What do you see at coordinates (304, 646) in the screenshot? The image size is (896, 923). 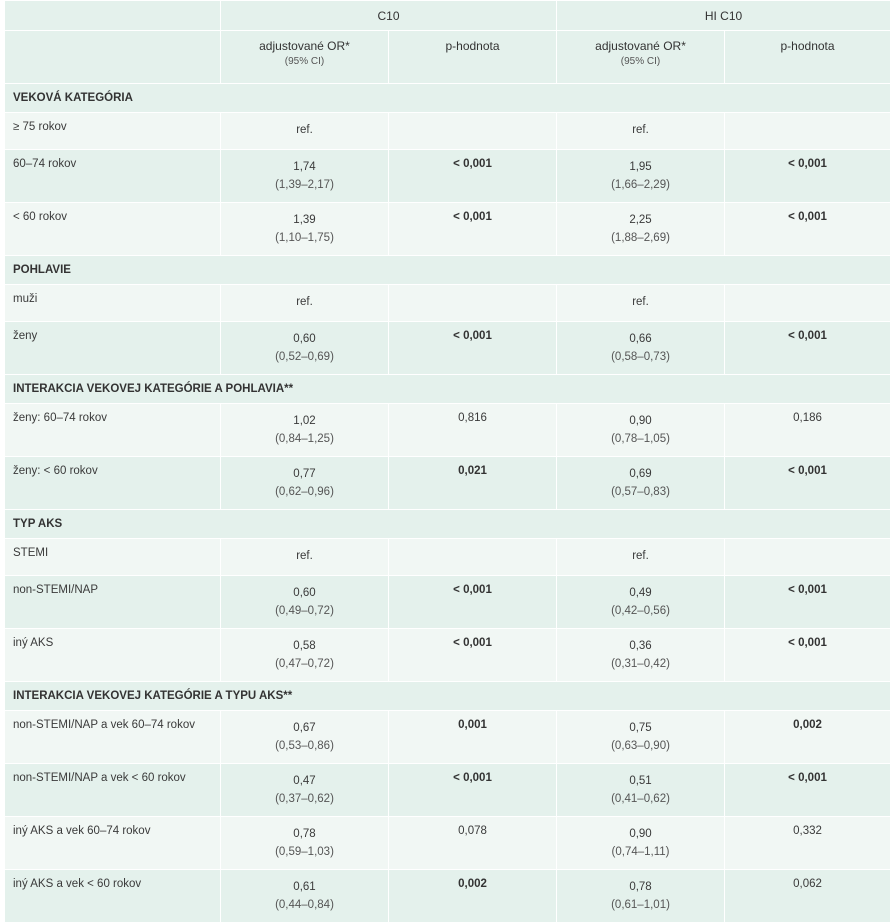 I see `or-value: 0,58` at bounding box center [304, 646].